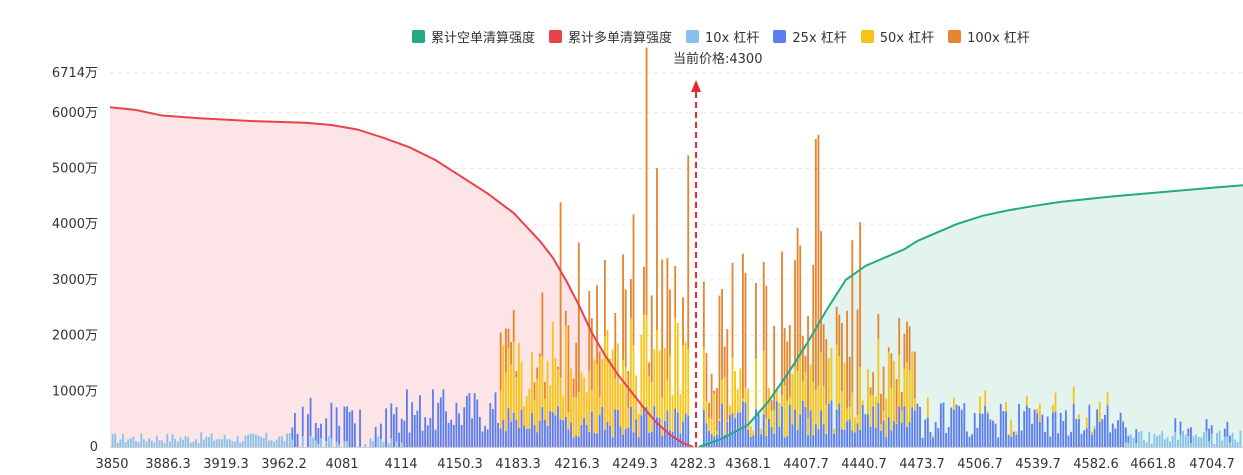 This screenshot has width=1243, height=475. What do you see at coordinates (400, 464) in the screenshot?
I see `x-tick-label: 4114` at bounding box center [400, 464].